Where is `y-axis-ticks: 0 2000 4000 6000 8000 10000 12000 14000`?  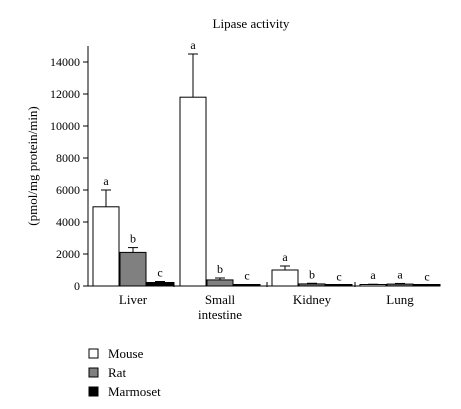 y-axis-ticks: 0 2000 4000 6000 8000 10000 12000 14000 is located at coordinates (69, 174).